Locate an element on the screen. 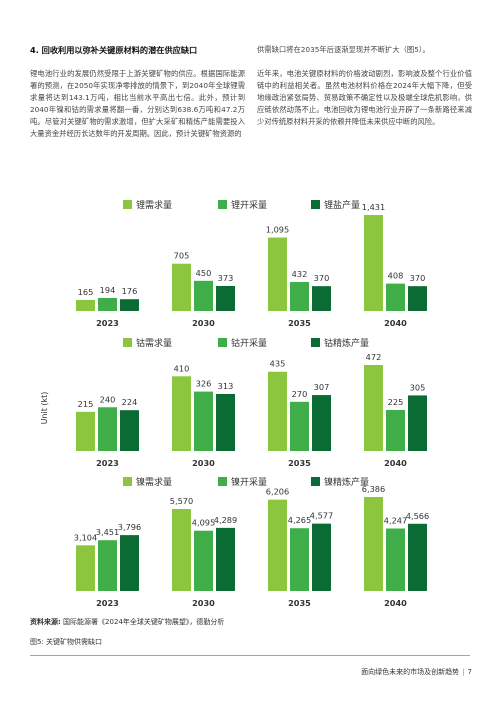 The height and width of the screenshot is (707, 500). bar-value-label: 472 is located at coordinates (374, 357).